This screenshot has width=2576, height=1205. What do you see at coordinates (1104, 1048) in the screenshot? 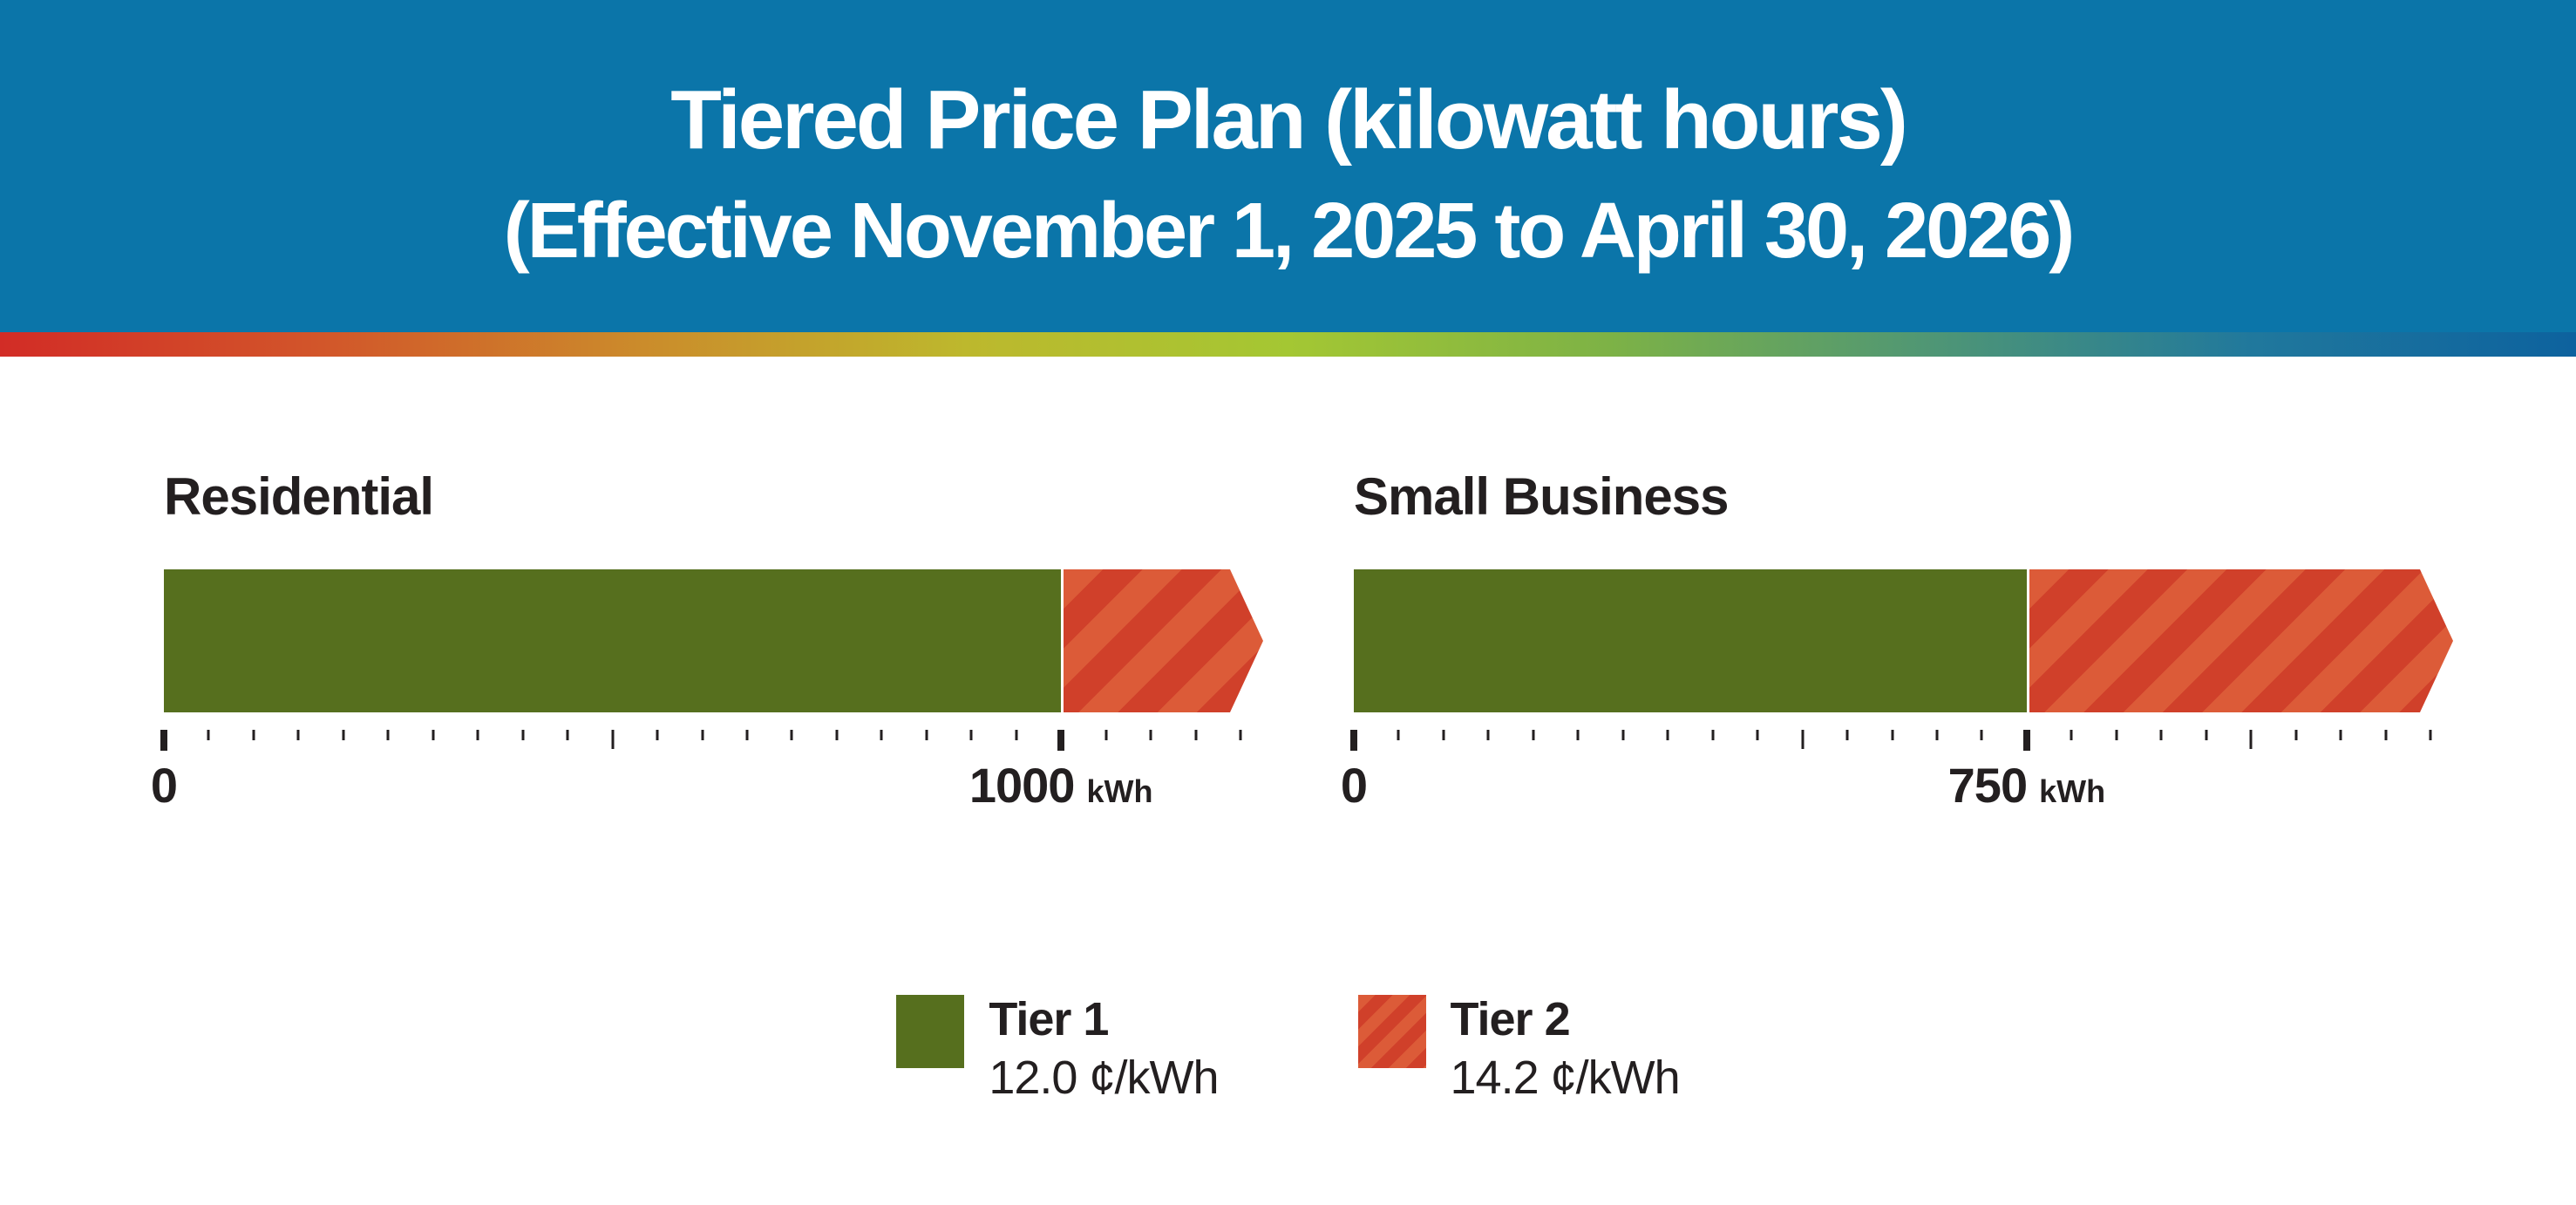
I see `legend-text-tier1: Tier 1 12.0 ¢/kWh` at bounding box center [1104, 1048].